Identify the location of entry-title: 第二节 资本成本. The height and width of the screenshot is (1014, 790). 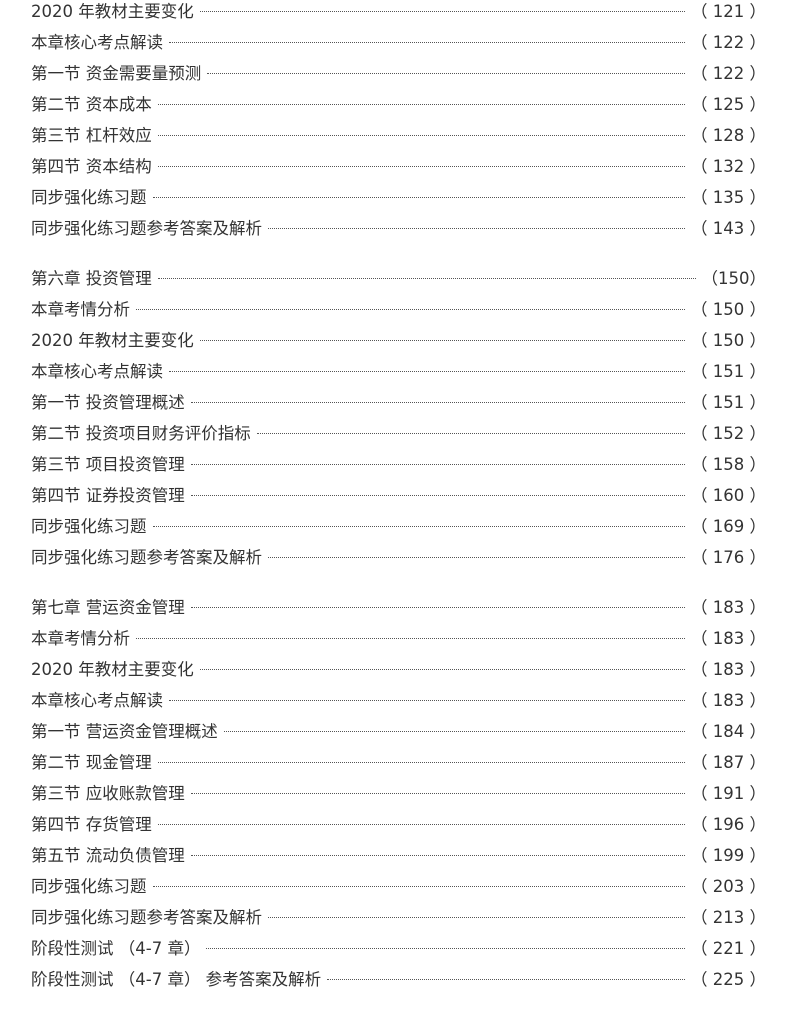
(91, 104).